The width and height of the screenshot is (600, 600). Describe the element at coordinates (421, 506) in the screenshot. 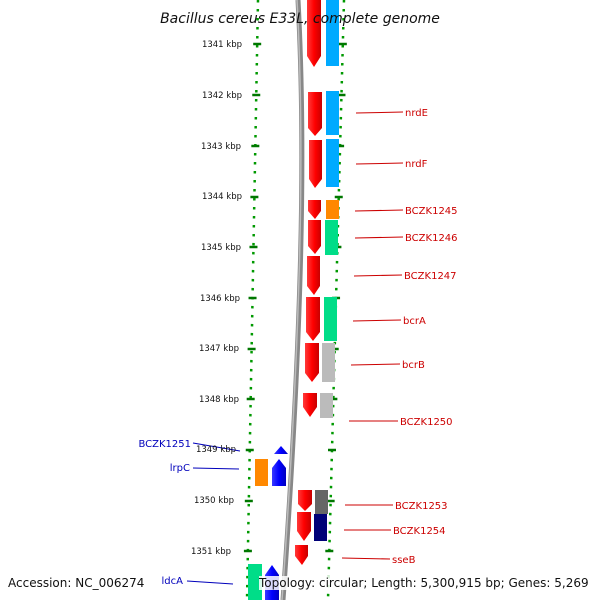

I see `gene-label: BCZK1253` at that location.